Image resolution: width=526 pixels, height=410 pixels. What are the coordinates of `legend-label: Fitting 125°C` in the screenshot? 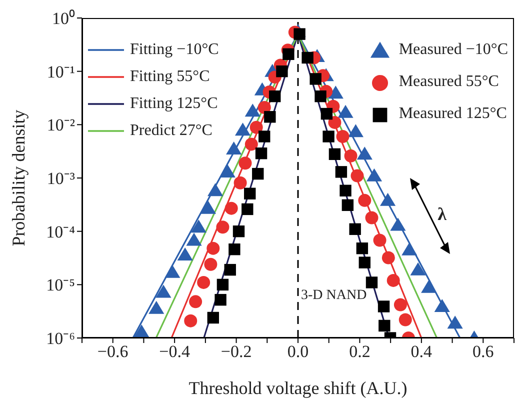 It's located at (174, 104).